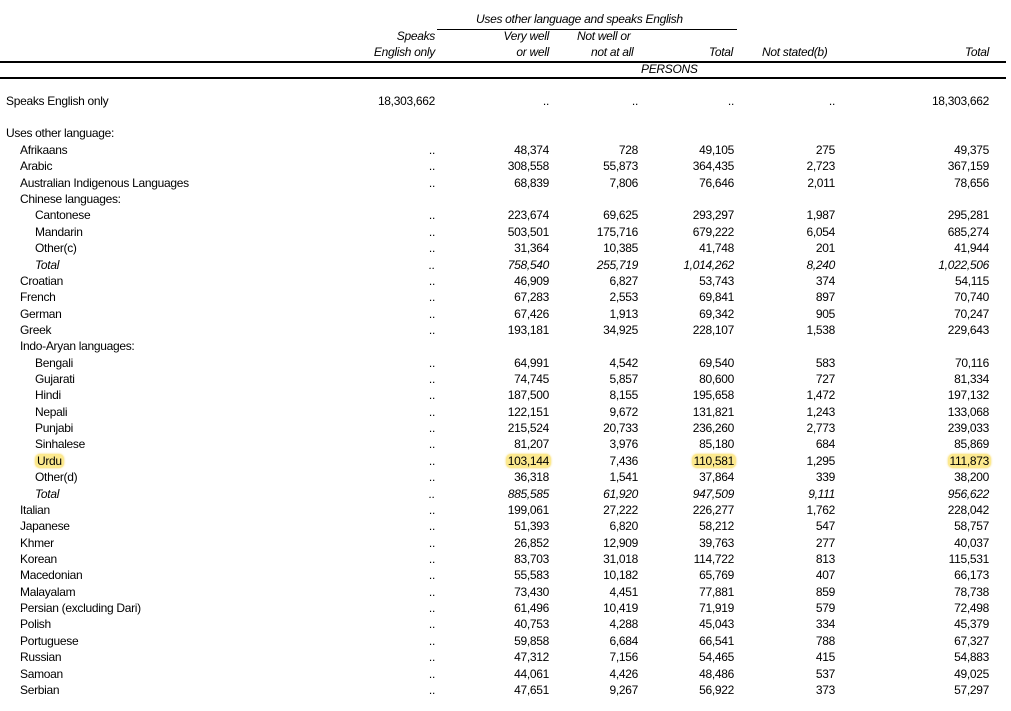 The image size is (1011, 711). Describe the element at coordinates (531, 182) in the screenshot. I see `cell: 68,839` at that location.